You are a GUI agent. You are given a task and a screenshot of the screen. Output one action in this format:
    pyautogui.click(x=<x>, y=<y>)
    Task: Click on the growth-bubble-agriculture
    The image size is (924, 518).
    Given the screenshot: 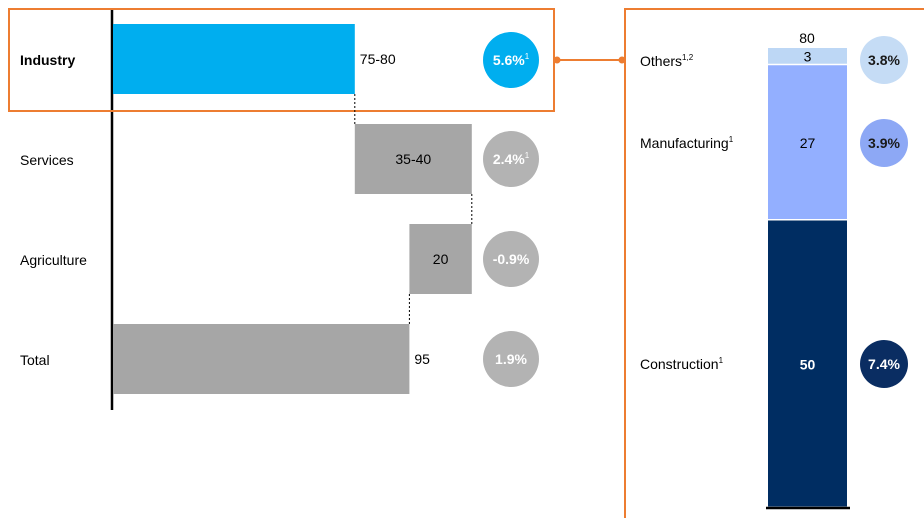 What is the action you would take?
    pyautogui.click(x=511, y=259)
    